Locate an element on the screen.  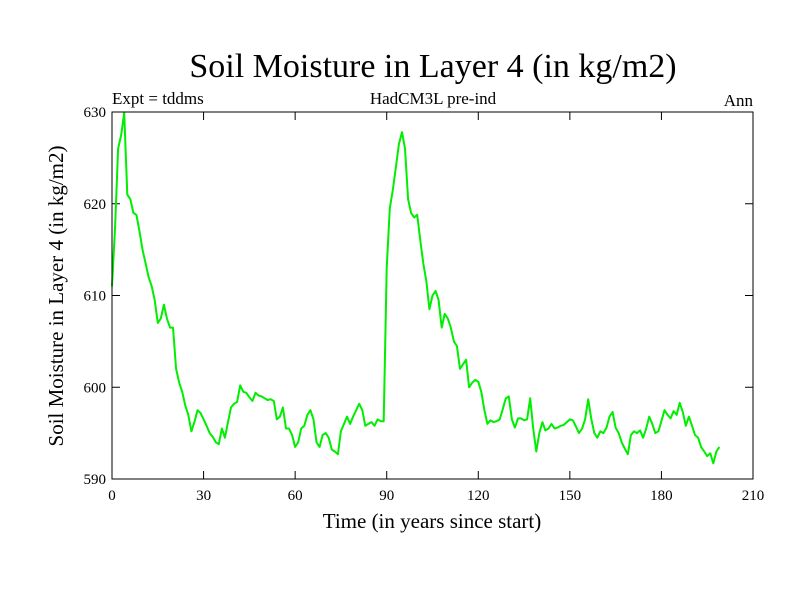
x-tick-label: 30 is located at coordinates (203, 496).